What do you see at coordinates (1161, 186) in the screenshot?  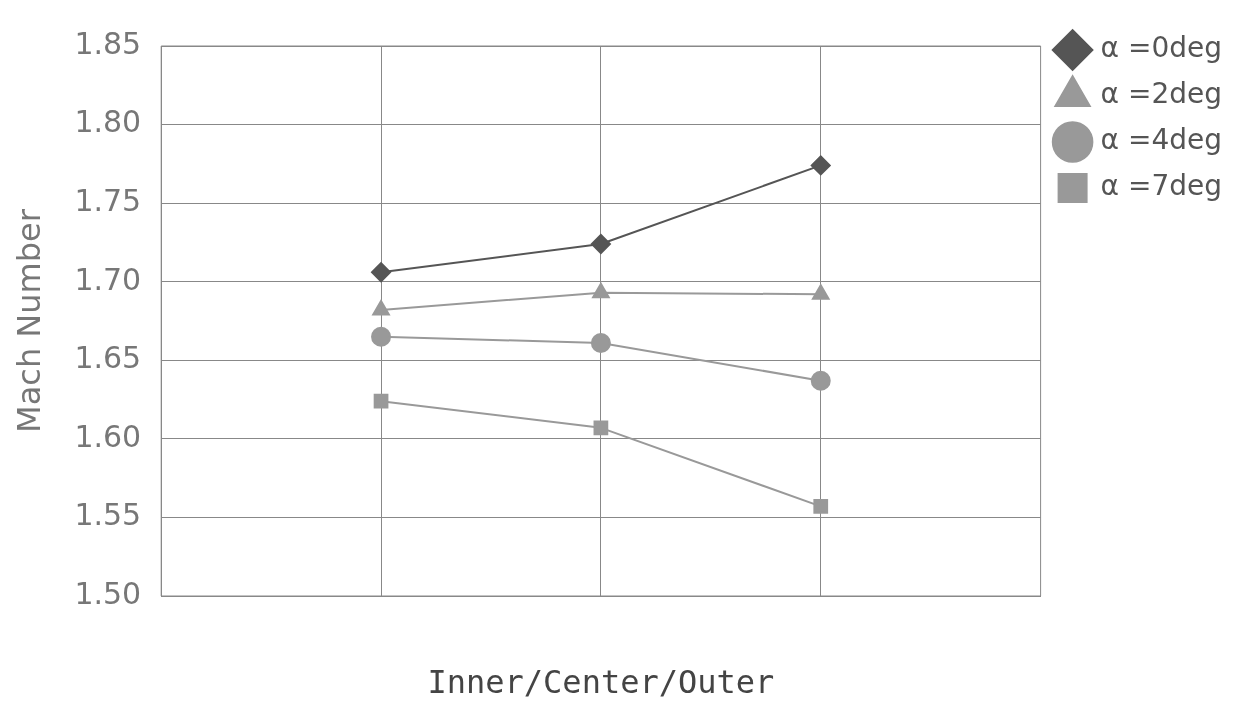 I see `legend-label: α =7deg` at bounding box center [1161, 186].